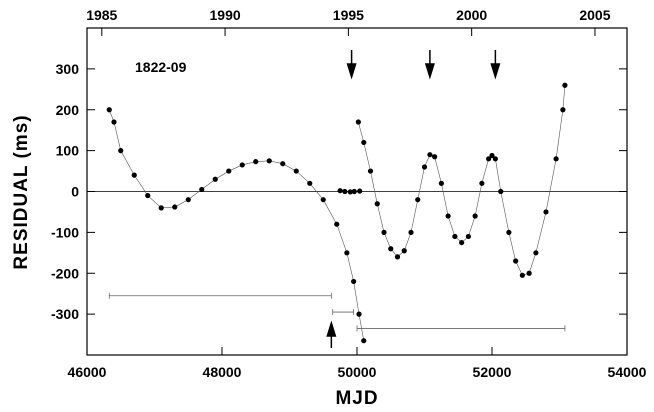 This screenshot has height=412, width=654. I want to click on x2-tick-label: 1985, so click(101, 15).